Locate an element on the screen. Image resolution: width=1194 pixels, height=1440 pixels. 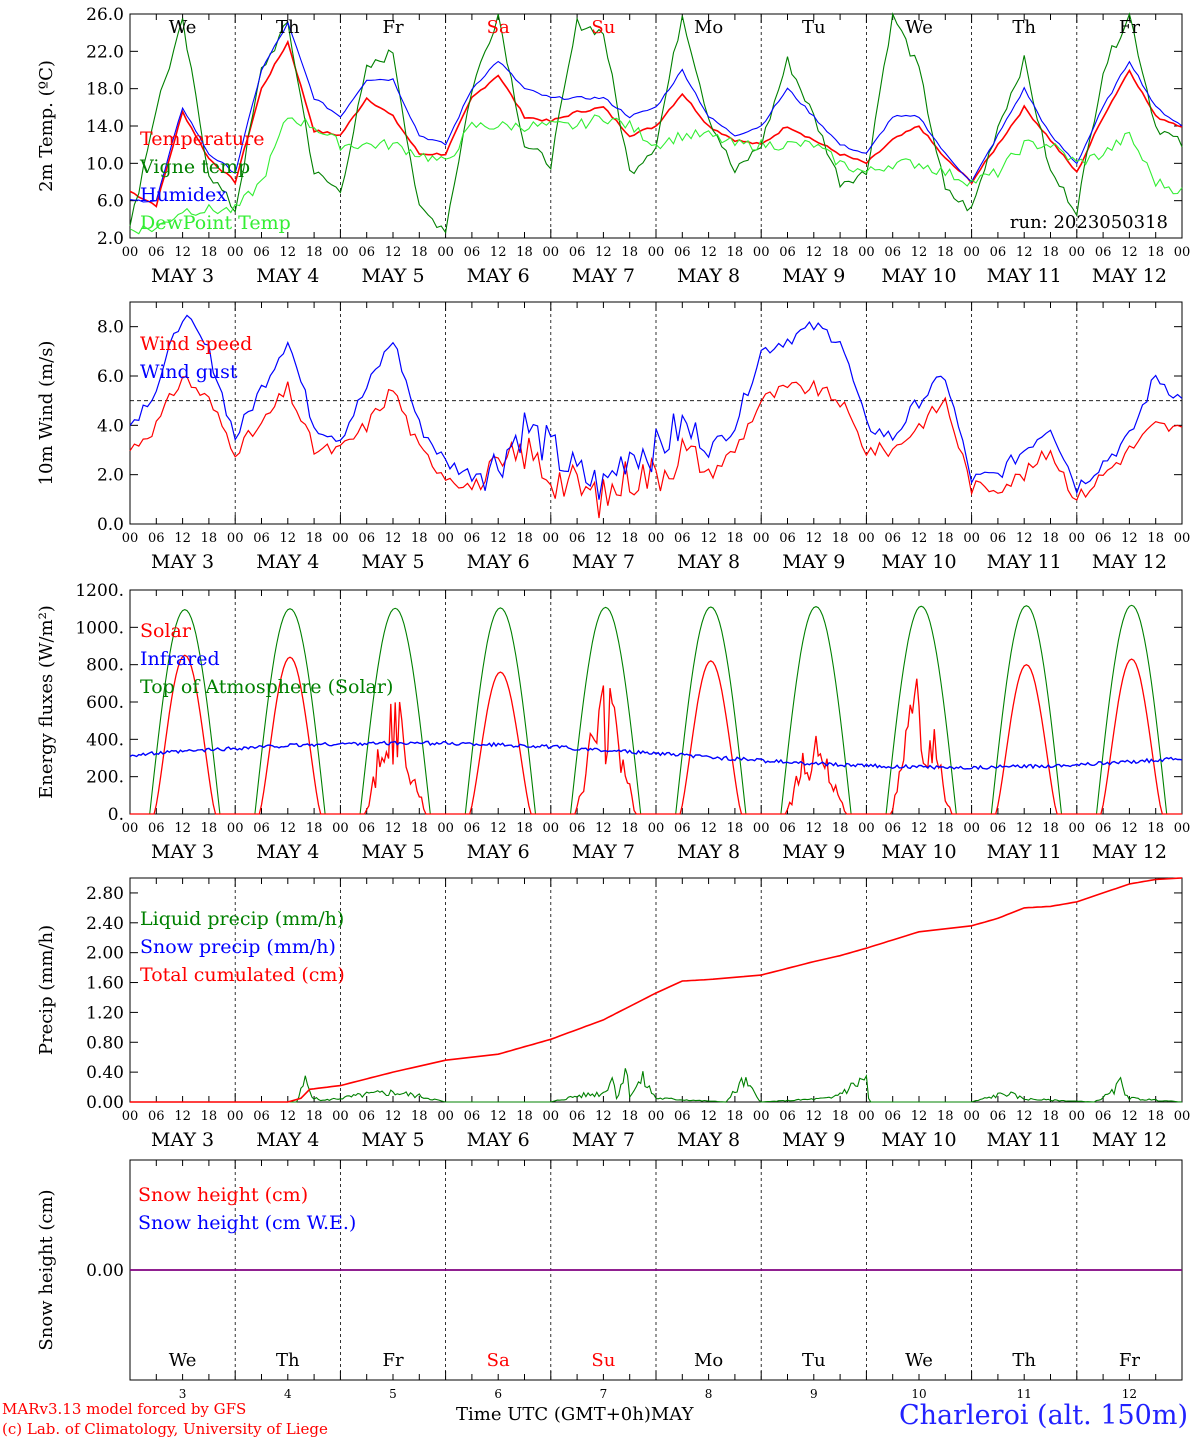
y-tick-label: 200. is located at coordinates (105, 778).